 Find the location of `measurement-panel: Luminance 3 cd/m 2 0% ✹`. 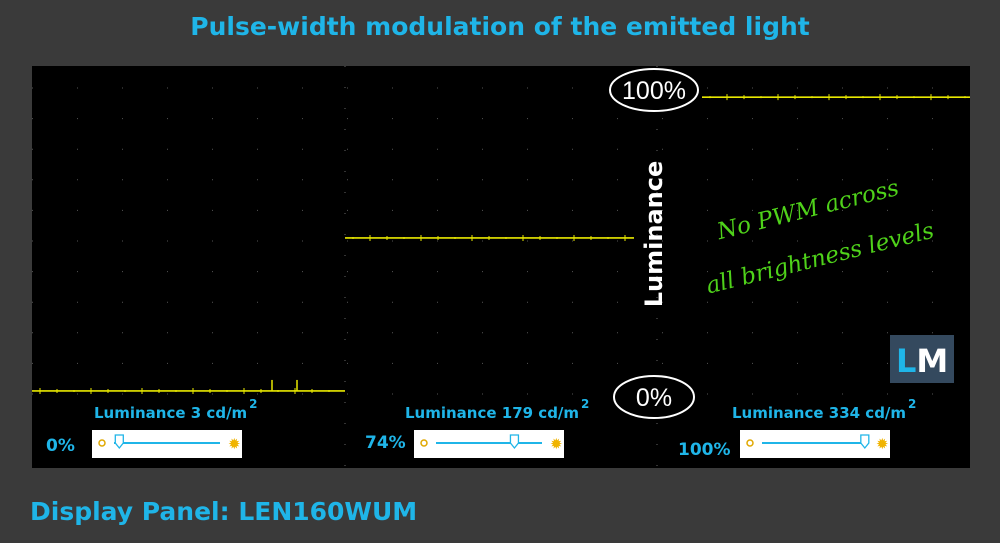

measurement-panel: Luminance 3 cd/m 2 0% ✹ is located at coordinates (152, 427).